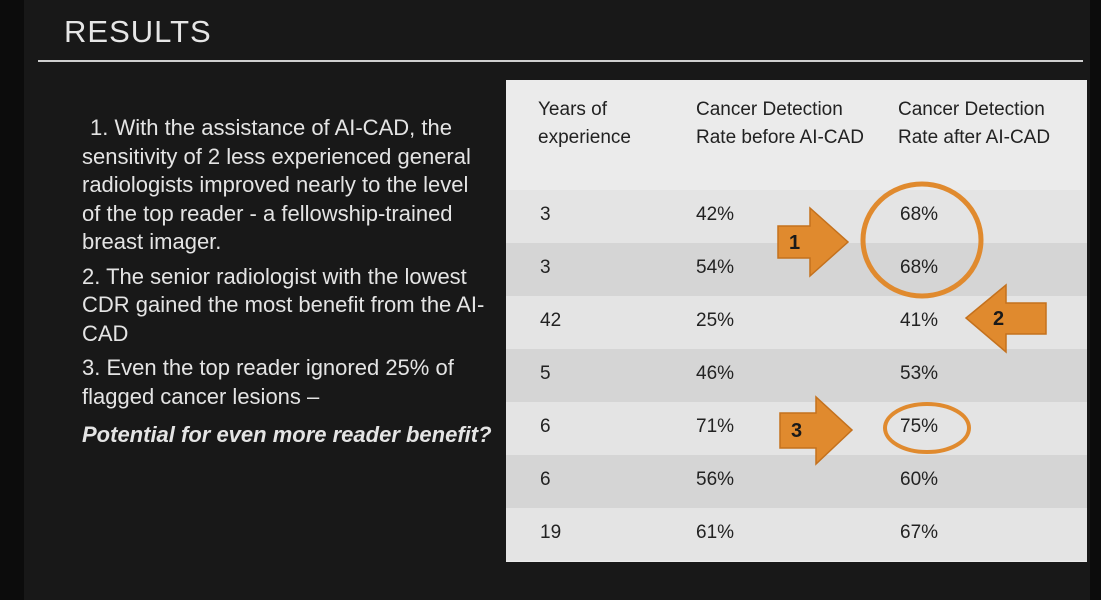 The image size is (1101, 600). Describe the element at coordinates (560, 61) in the screenshot. I see `title-divider` at that location.